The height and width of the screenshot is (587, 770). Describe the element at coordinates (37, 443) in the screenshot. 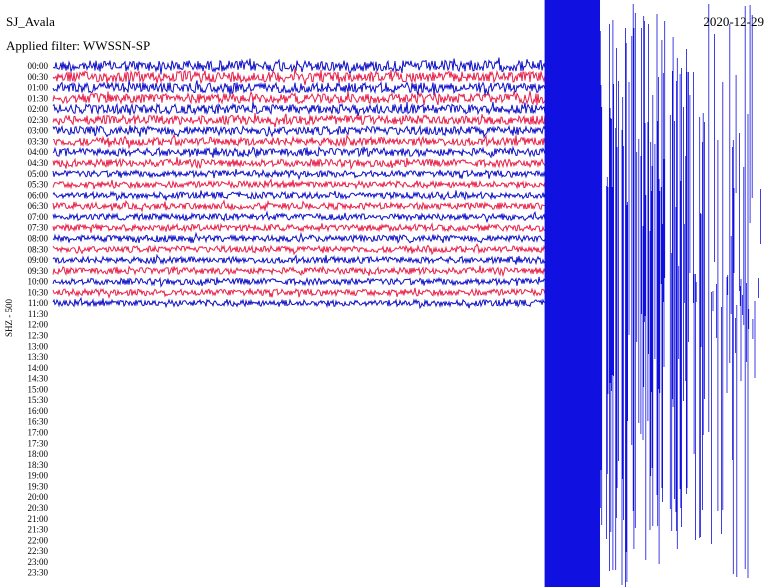

I see `time-label: 17:30` at that location.